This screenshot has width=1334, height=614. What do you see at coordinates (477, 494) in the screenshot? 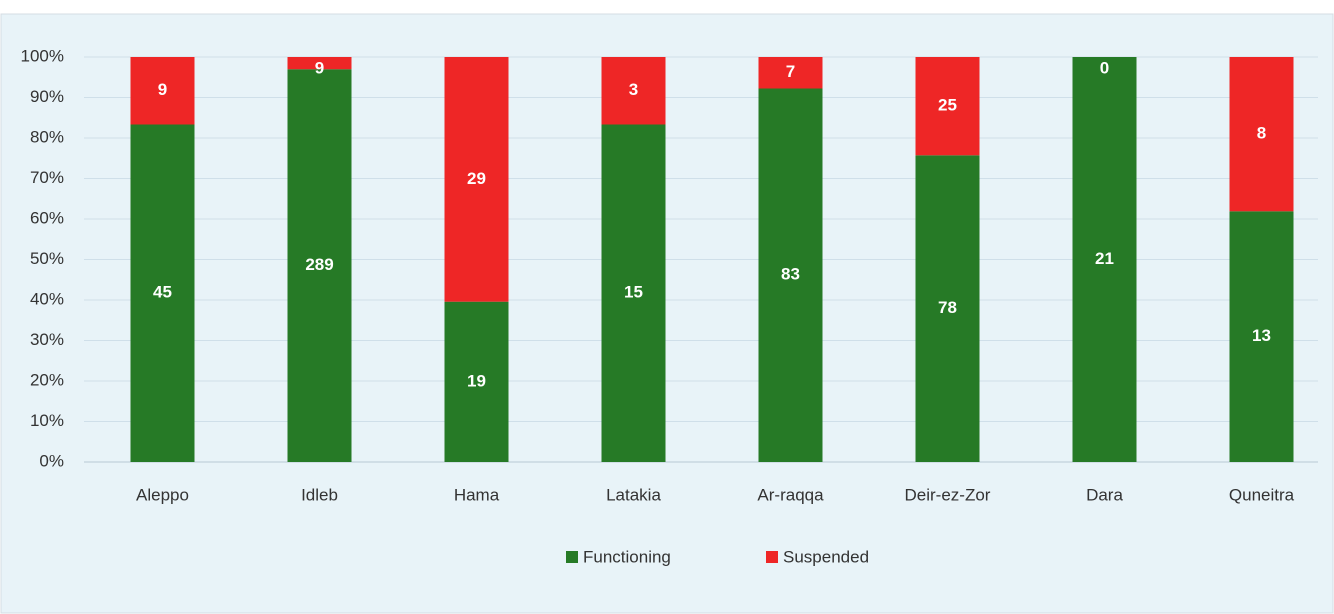
I see `x-tick-label: Hama` at bounding box center [477, 494].